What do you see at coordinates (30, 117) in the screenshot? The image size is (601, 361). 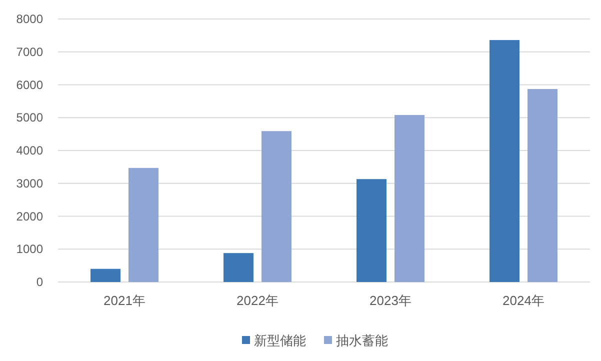 I see `y-tick-label: 5000` at bounding box center [30, 117].